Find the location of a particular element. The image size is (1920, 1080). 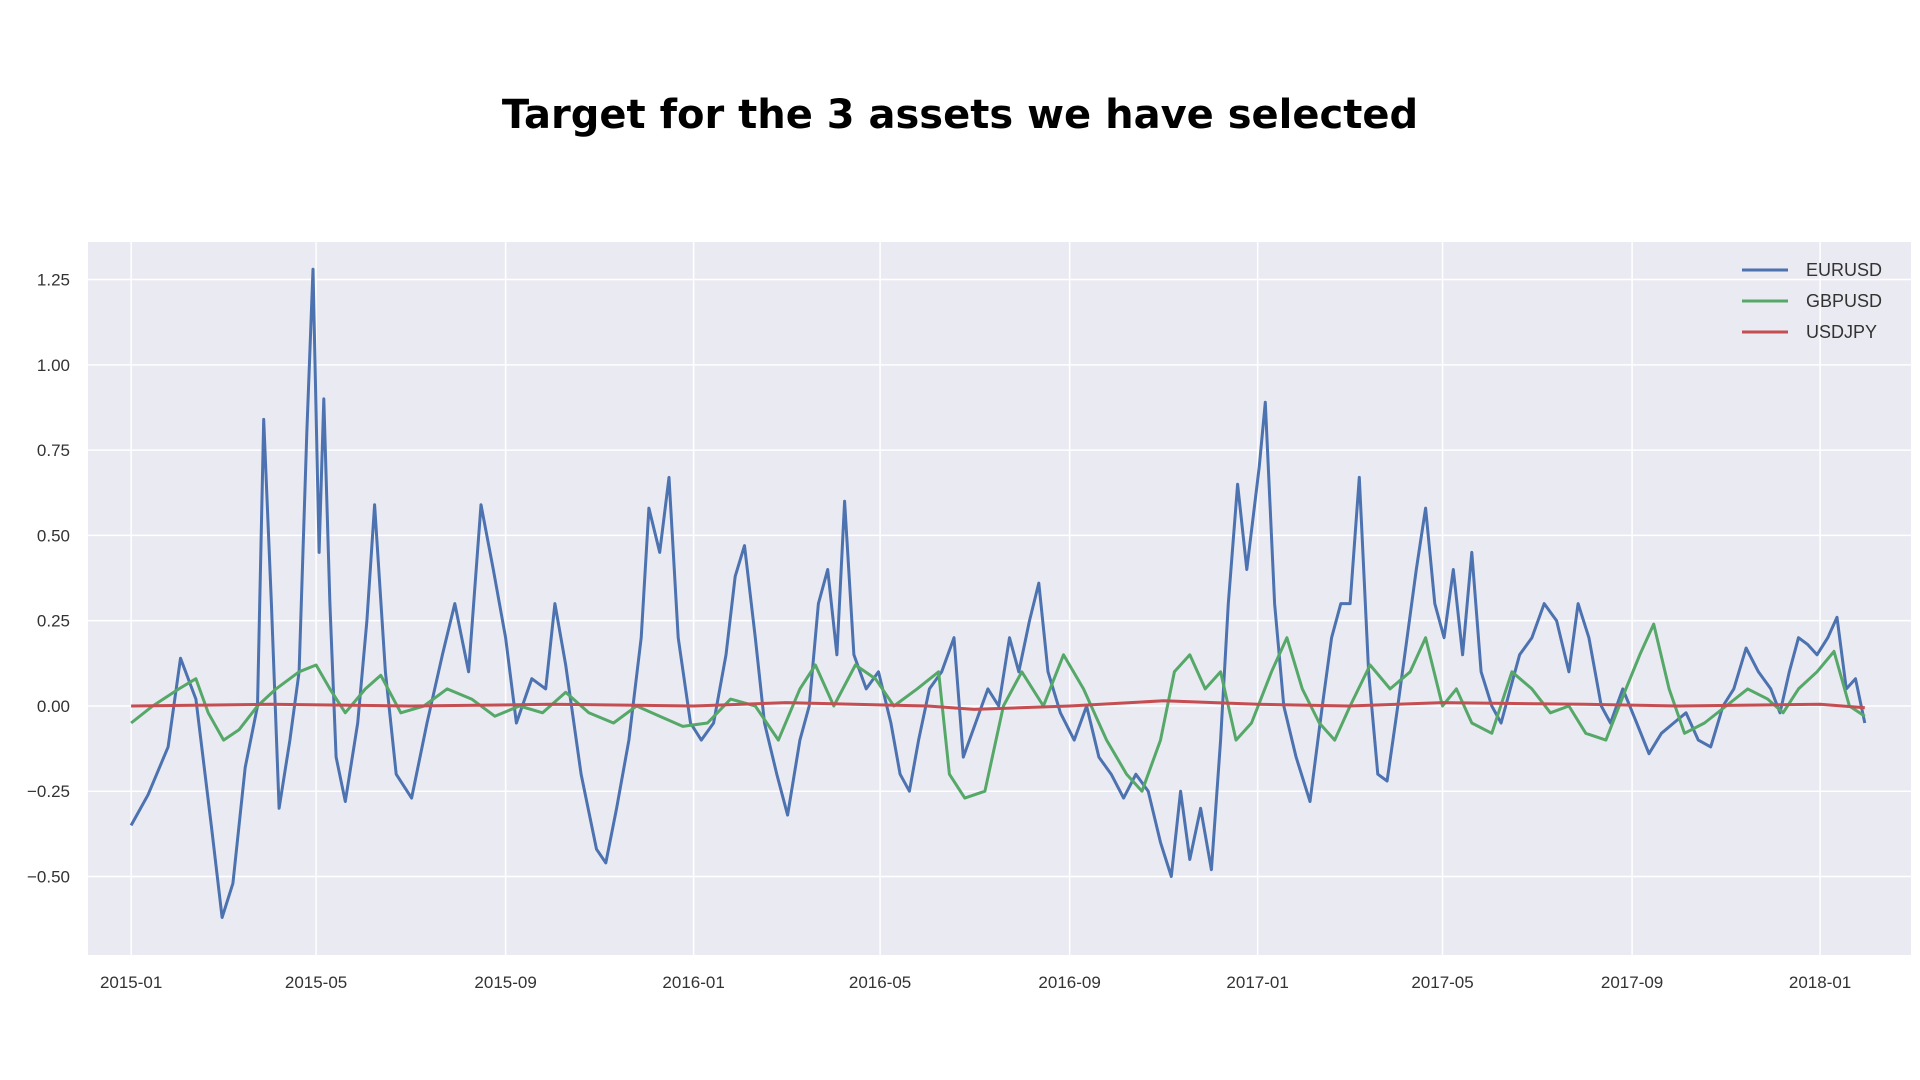

y-tick-label: −0.25 is located at coordinates (48, 791).